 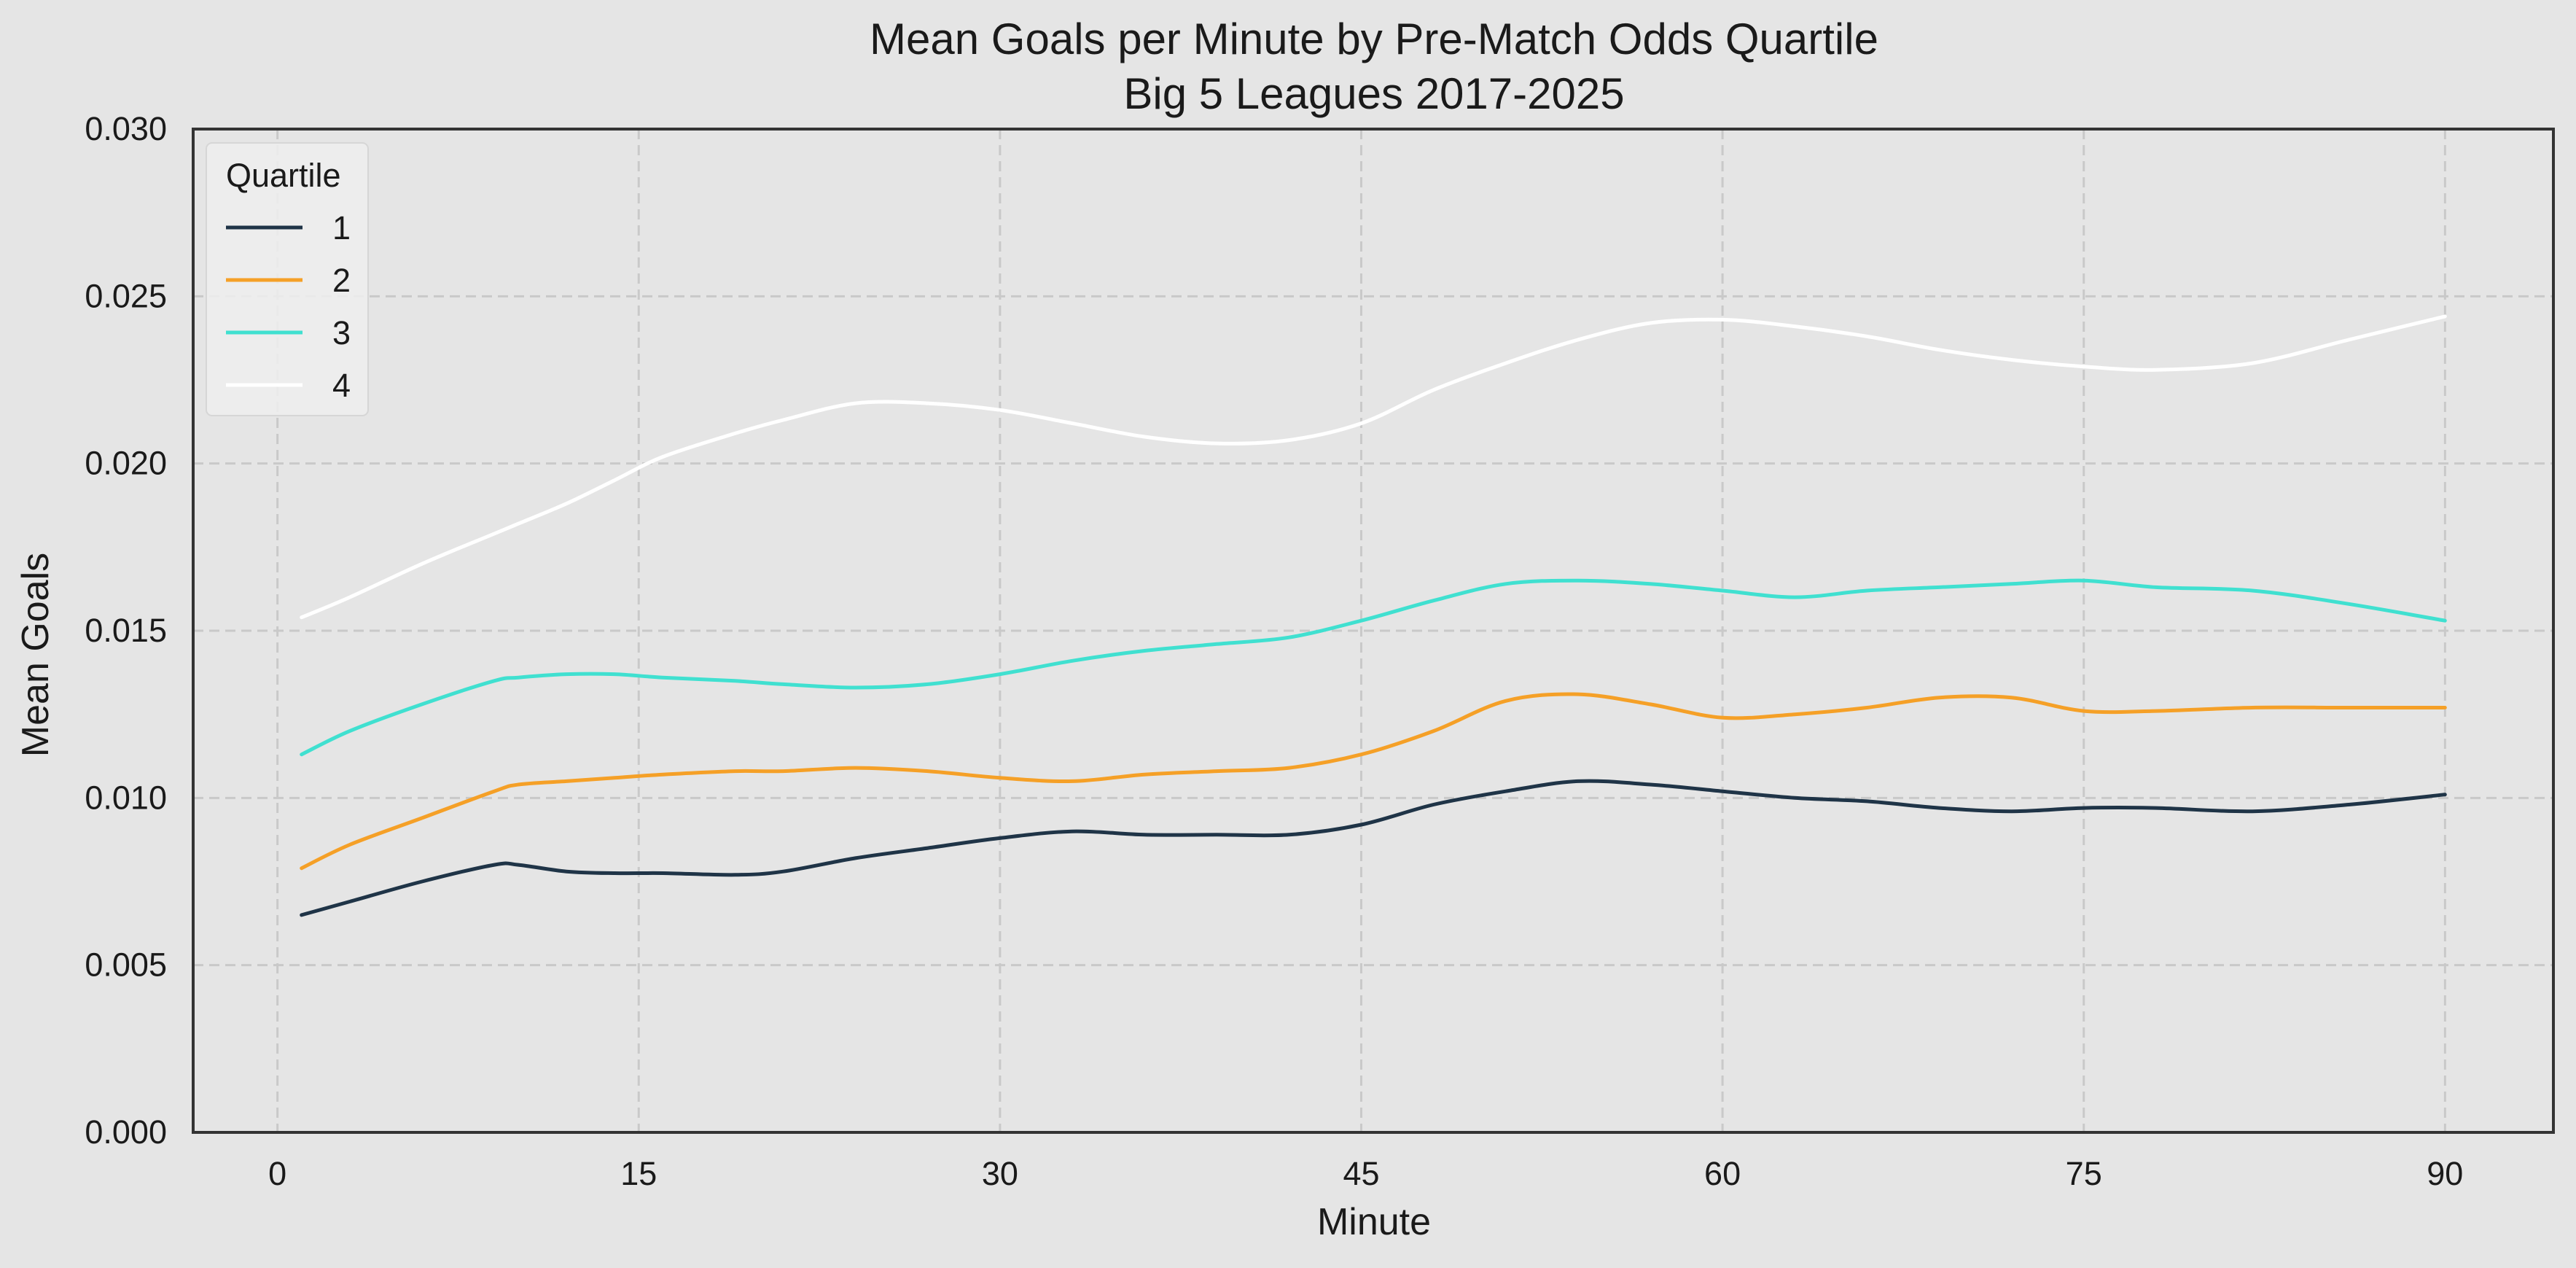 I want to click on y-tick-label: 0.030, so click(x=126, y=128).